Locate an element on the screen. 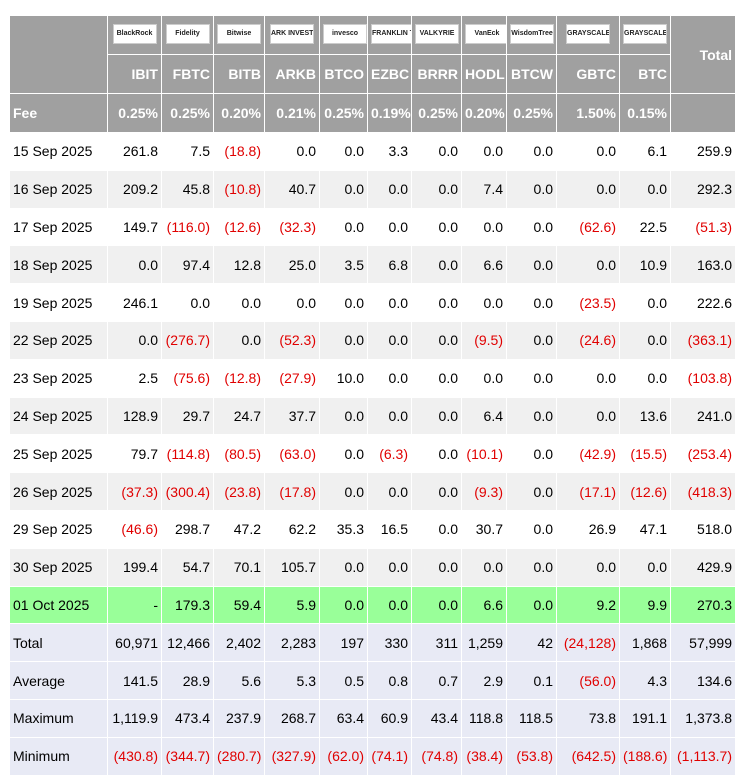  flow-value: 179.3 is located at coordinates (187, 605).